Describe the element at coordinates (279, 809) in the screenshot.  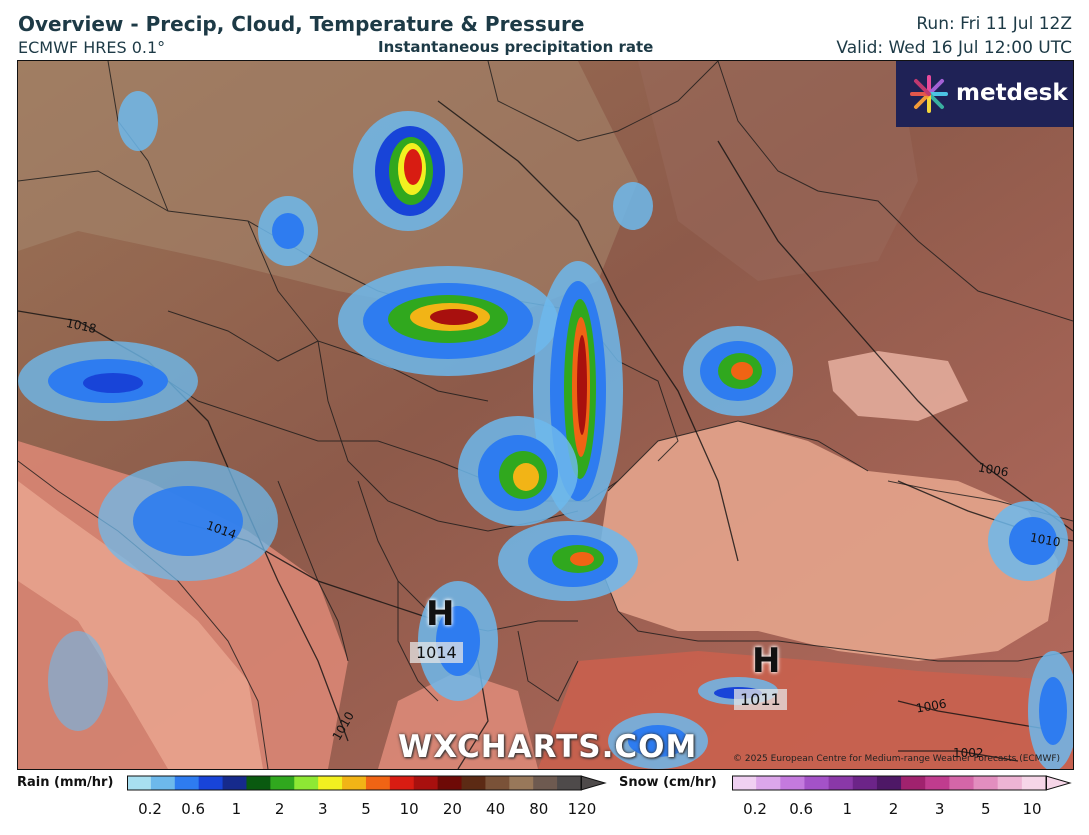
I see `rain-tick-label: 2` at that location.